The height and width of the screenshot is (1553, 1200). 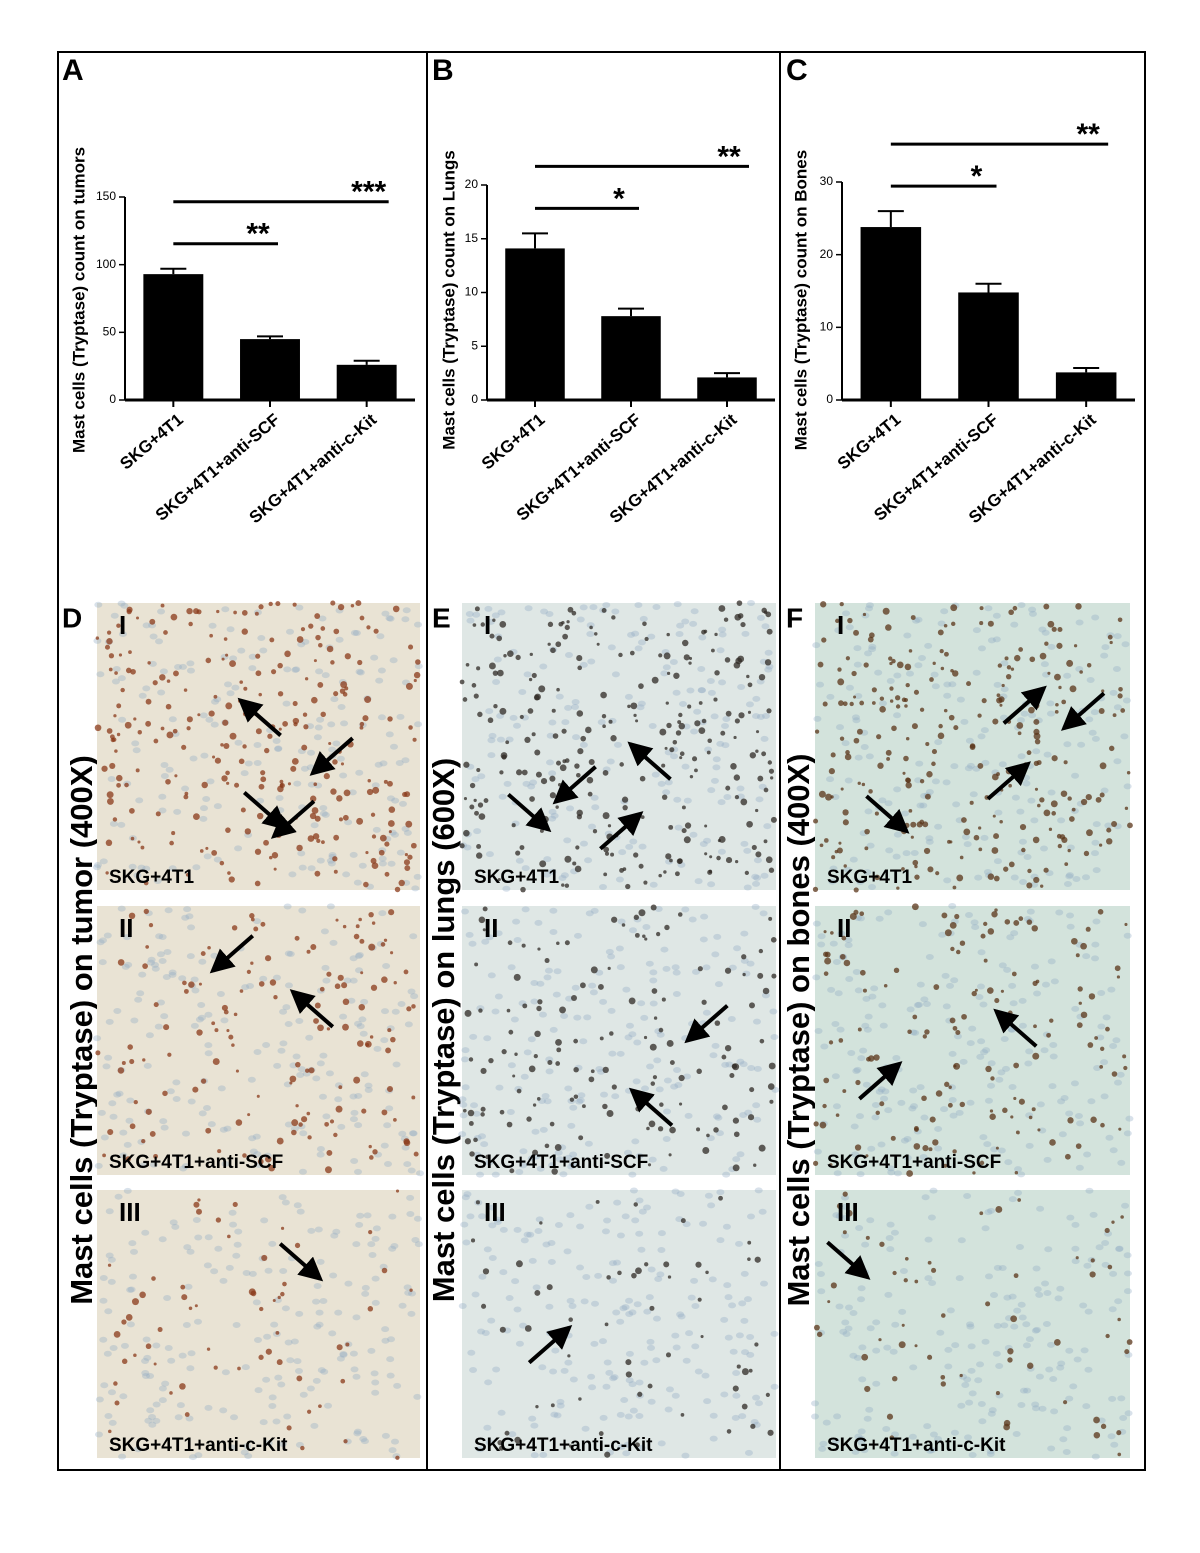 What do you see at coordinates (797, 70) in the screenshot?
I see `panel-letter: C` at bounding box center [797, 70].